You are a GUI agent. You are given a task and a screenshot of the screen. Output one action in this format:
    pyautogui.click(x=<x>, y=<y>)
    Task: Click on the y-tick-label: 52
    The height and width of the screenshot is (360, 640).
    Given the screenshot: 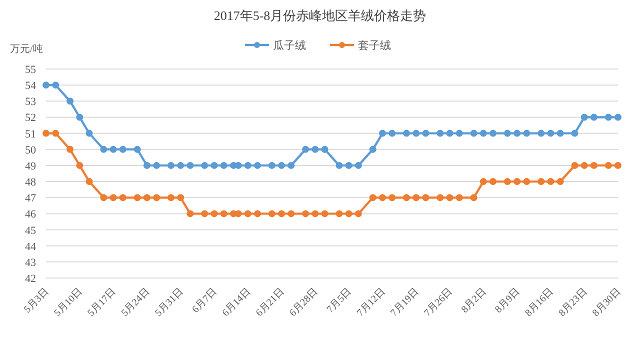 What is the action you would take?
    pyautogui.click(x=30, y=118)
    